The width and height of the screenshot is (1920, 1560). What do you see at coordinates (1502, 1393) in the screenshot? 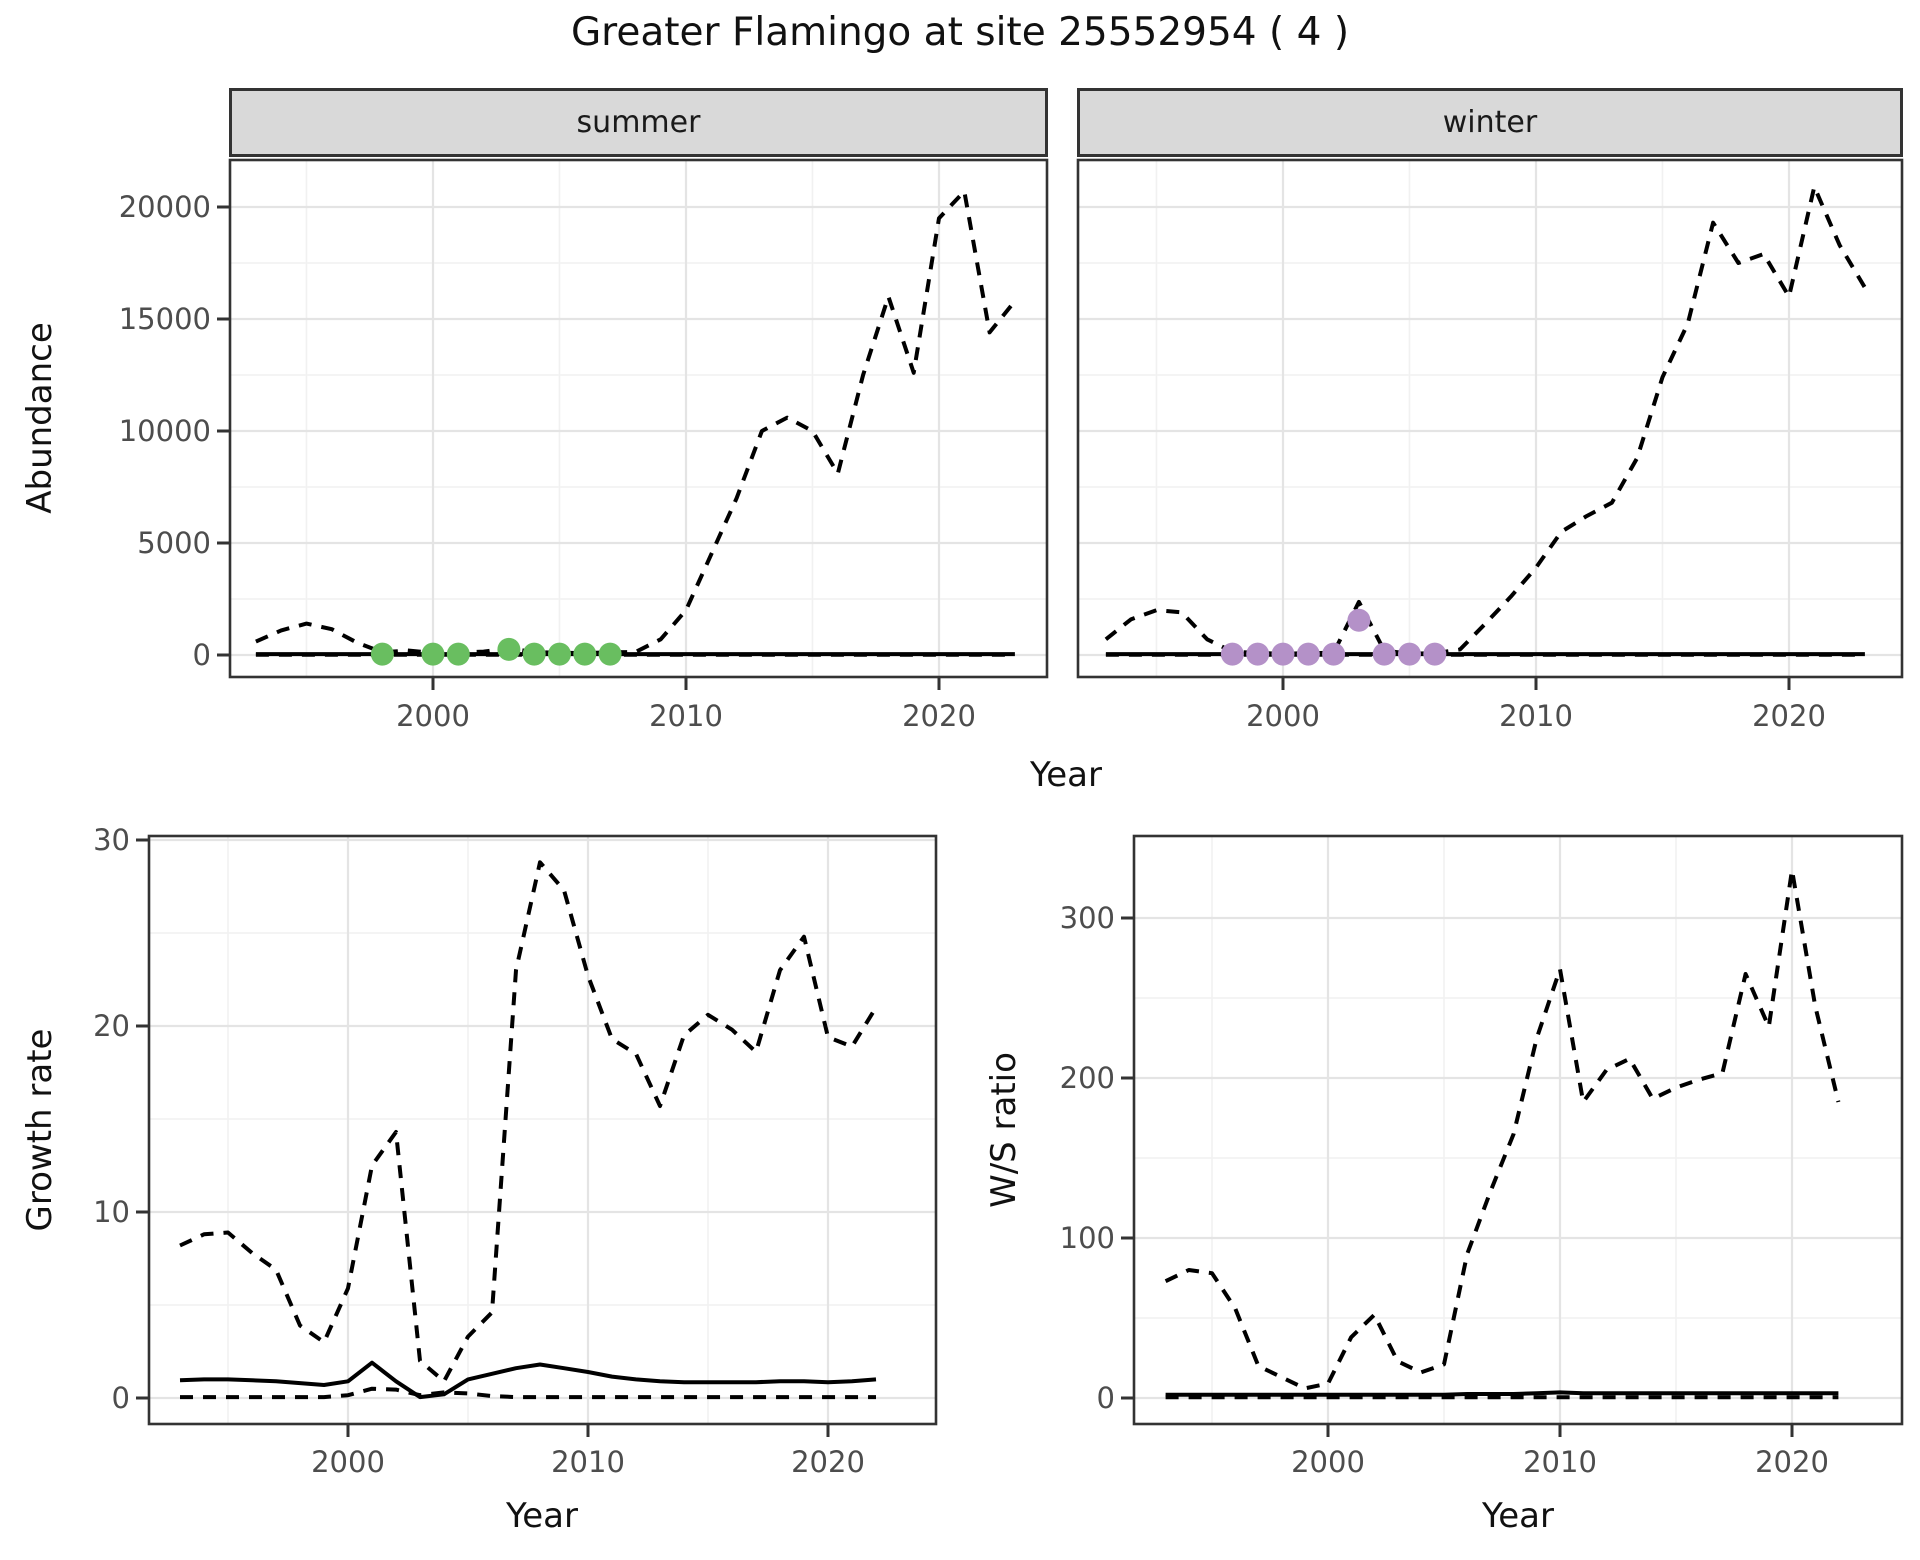
I see `ws-fitted-solid-line` at bounding box center [1502, 1393].